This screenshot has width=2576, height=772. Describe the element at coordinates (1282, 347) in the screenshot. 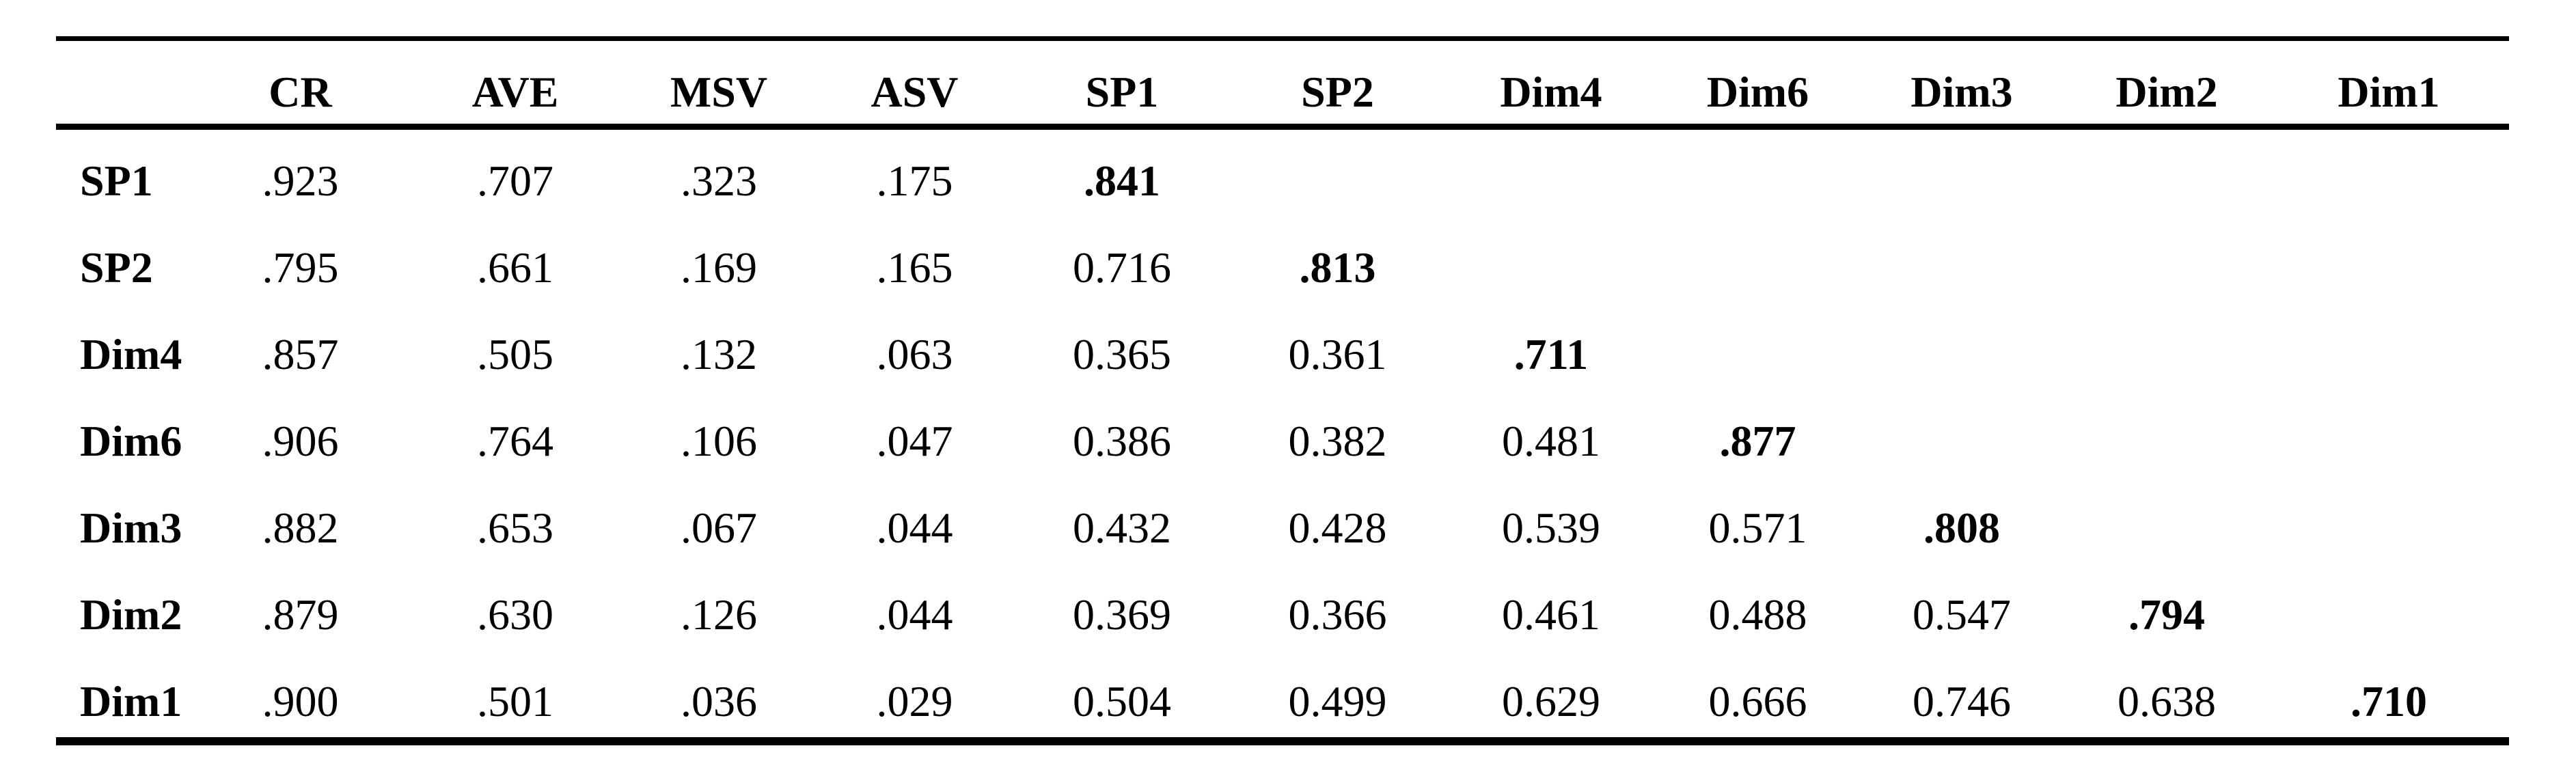

I see `table-row: Dim4 .857 .505 .132 .063 0.365 0.361 .711` at that location.